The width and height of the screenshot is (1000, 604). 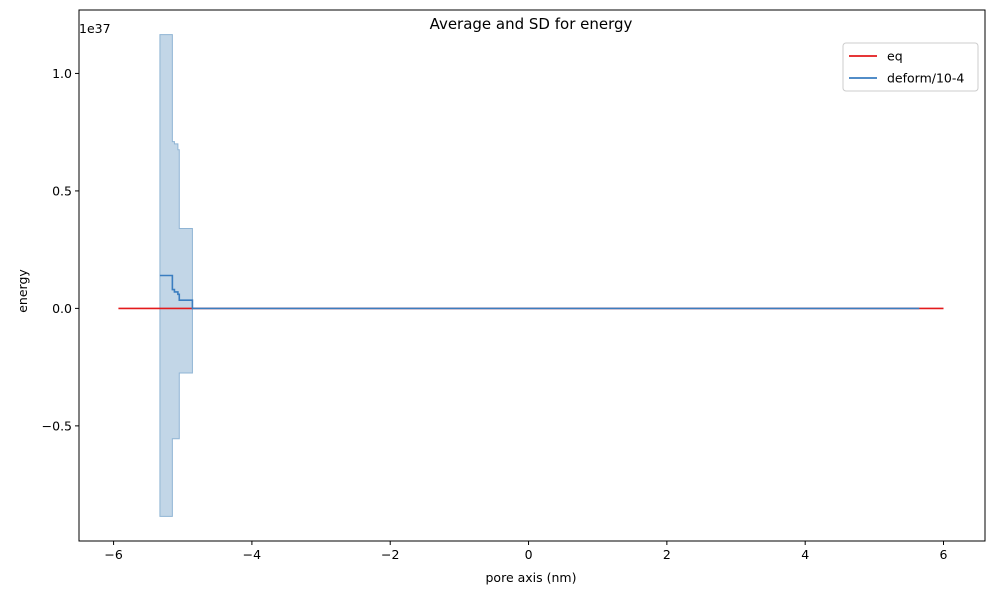 I want to click on x-tick-label-4: 2, so click(x=667, y=554).